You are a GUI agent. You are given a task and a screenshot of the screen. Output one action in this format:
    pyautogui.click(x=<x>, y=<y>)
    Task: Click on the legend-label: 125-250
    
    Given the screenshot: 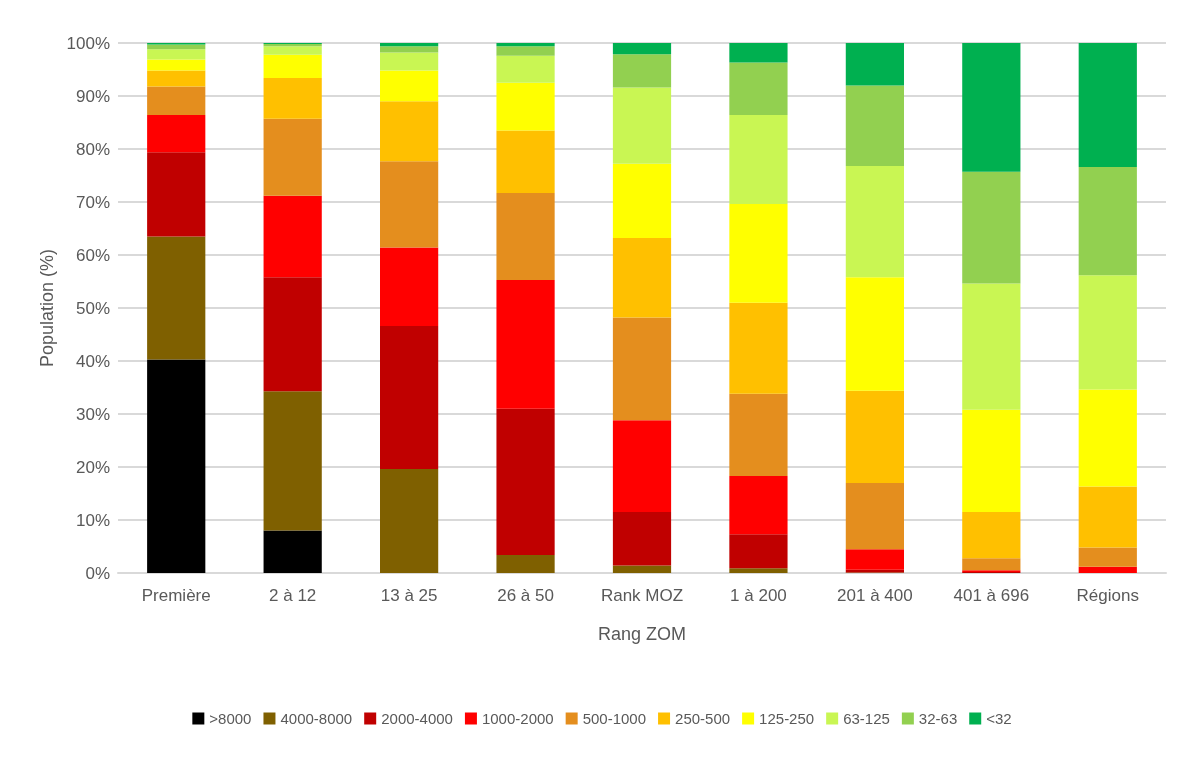 What is the action you would take?
    pyautogui.click(x=787, y=718)
    